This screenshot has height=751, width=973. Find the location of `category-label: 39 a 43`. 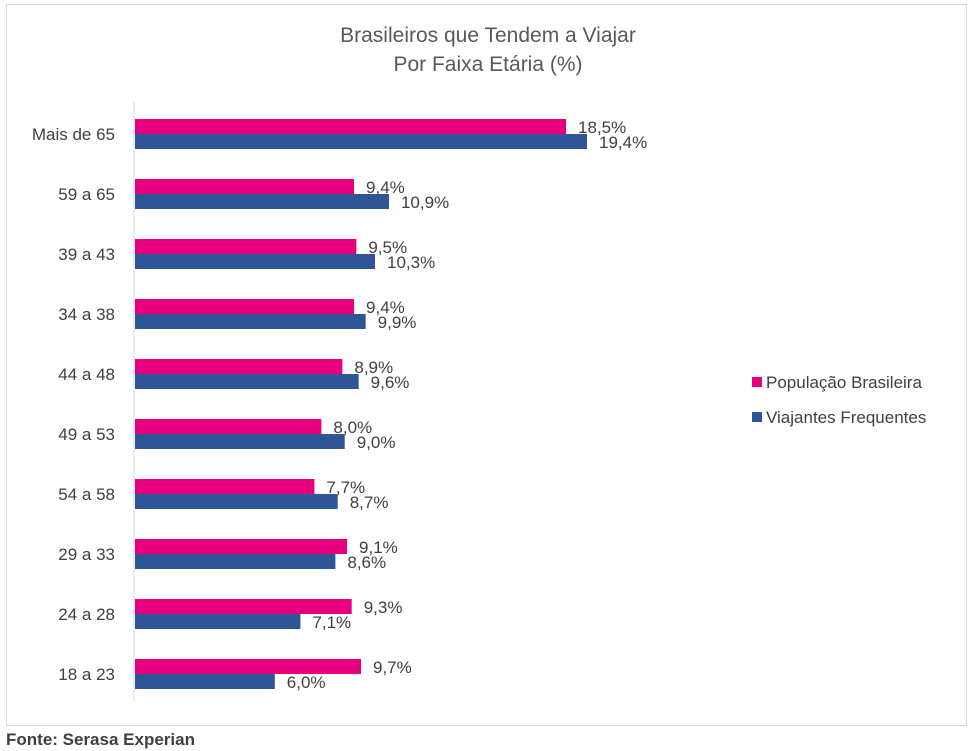

category-label: 39 a 43 is located at coordinates (86, 254).